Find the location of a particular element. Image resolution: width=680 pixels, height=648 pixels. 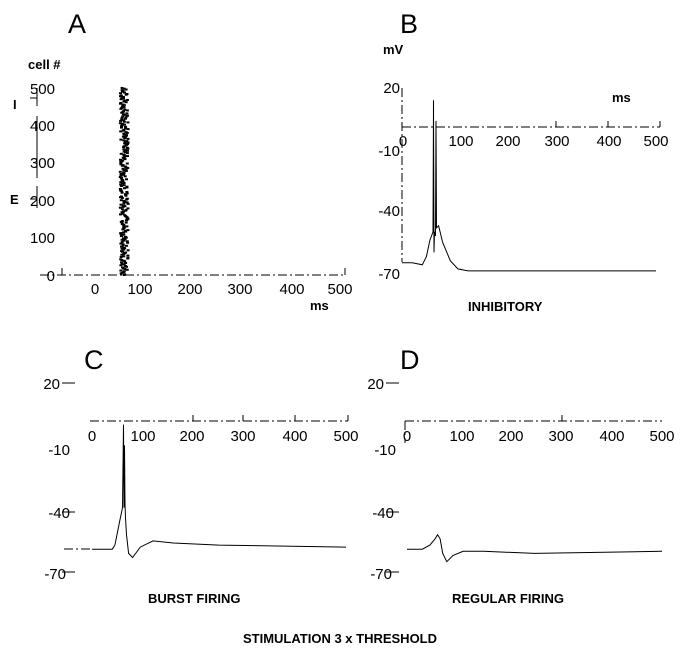

panel-a-group-top: I is located at coordinates (15, 104).